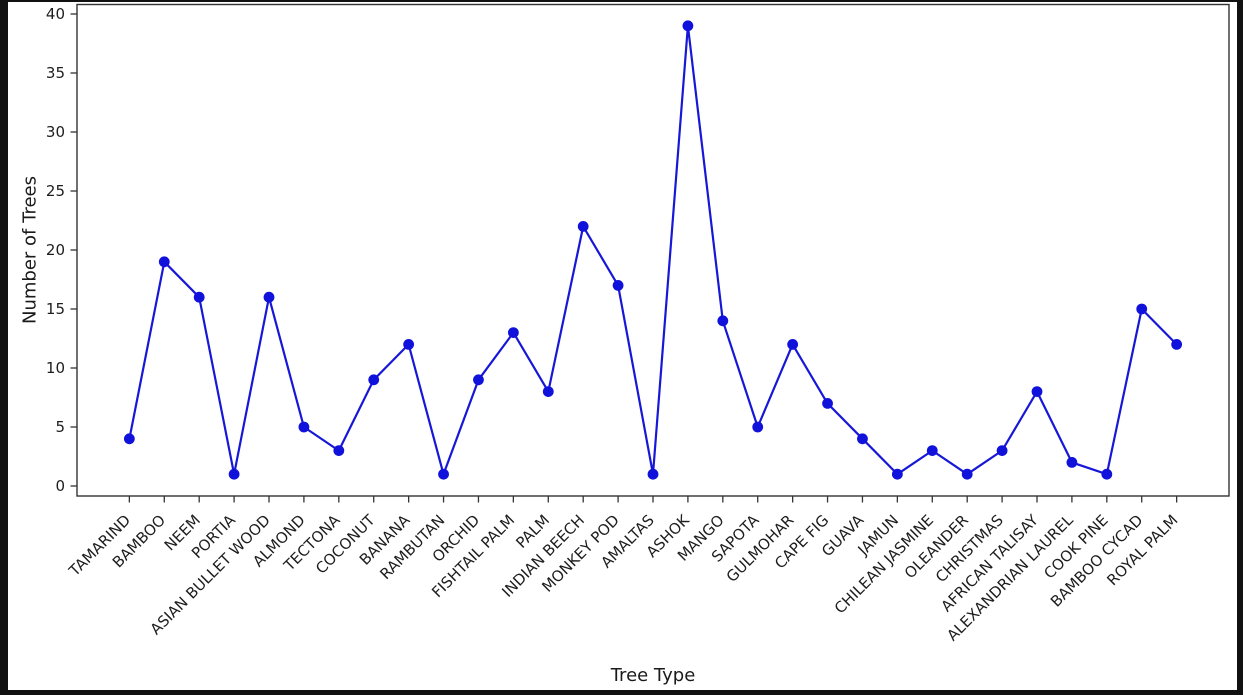 The height and width of the screenshot is (695, 1243). What do you see at coordinates (55, 309) in the screenshot?
I see `y-tick-label: 15` at bounding box center [55, 309].